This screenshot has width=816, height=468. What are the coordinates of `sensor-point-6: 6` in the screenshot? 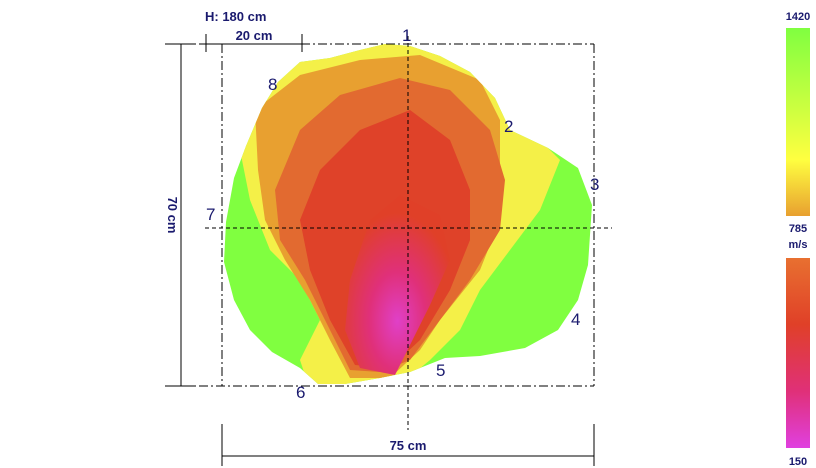 It's located at (300, 392).